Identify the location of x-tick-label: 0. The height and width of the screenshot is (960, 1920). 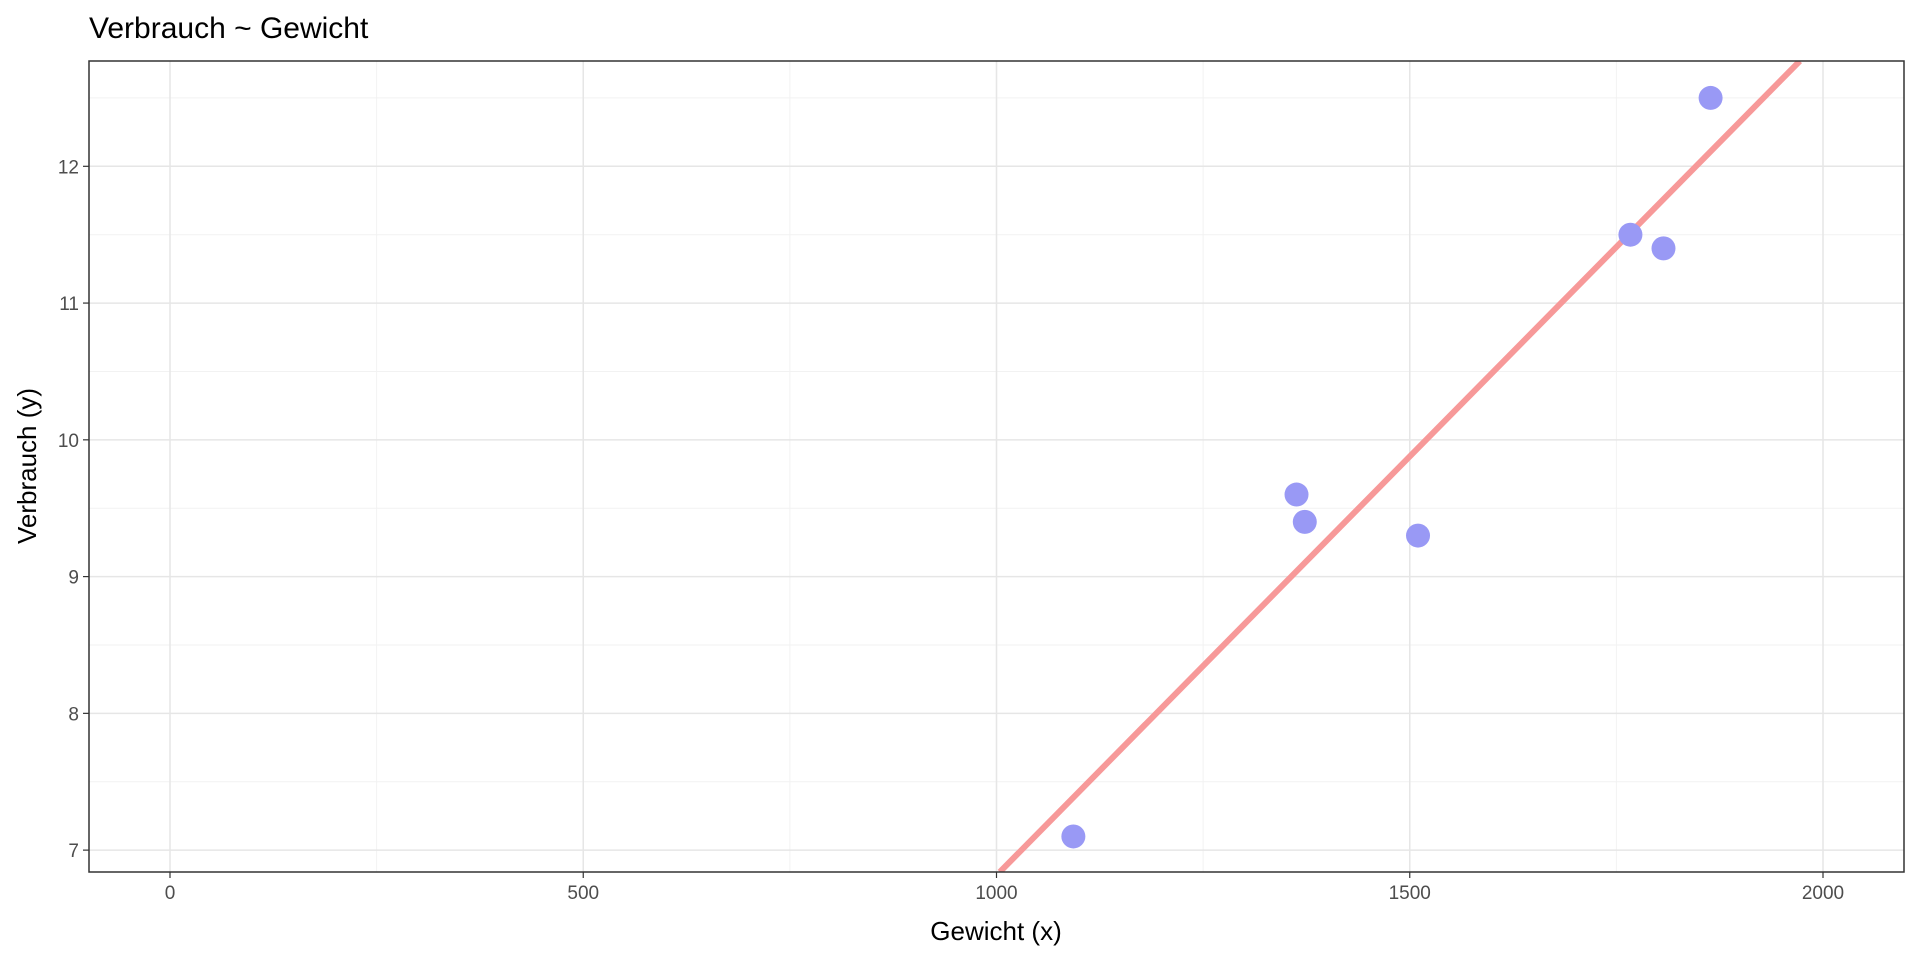
(170, 893).